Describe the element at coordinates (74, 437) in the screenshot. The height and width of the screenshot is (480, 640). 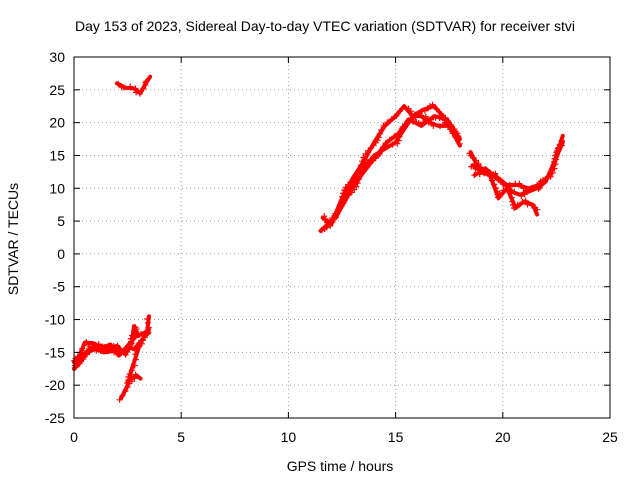
I see `x-tick-label: 0` at that location.